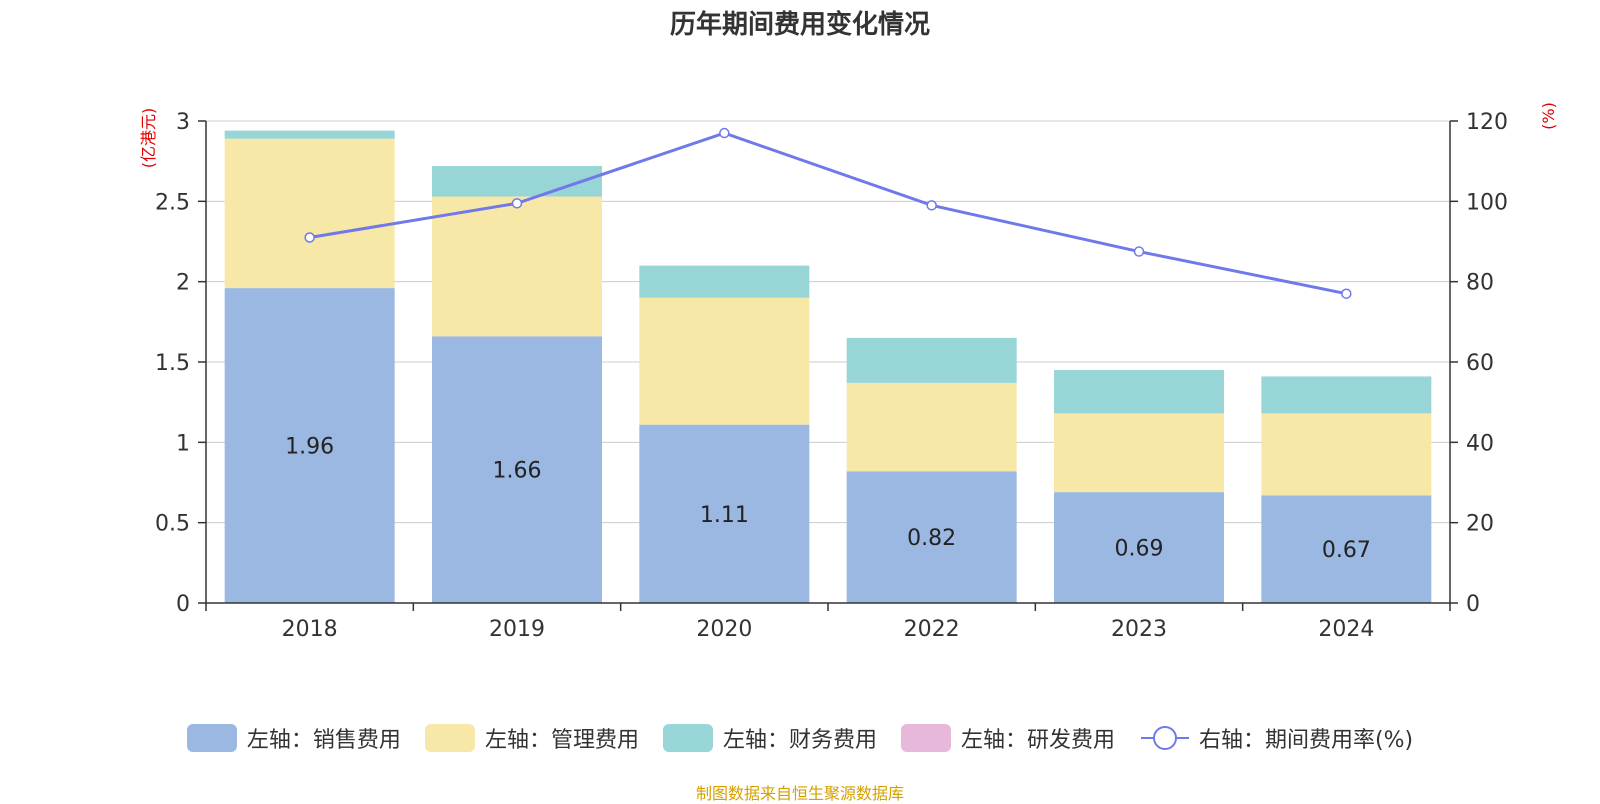 Image resolution: width=1600 pixels, height=804 pixels. What do you see at coordinates (1306, 740) in the screenshot?
I see `legend-label: 右轴：期间费用率(%)` at bounding box center [1306, 740].